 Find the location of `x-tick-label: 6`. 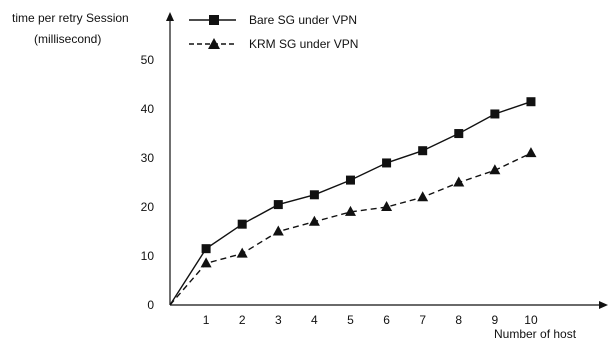

x-tick-label: 6 is located at coordinates (386, 320).